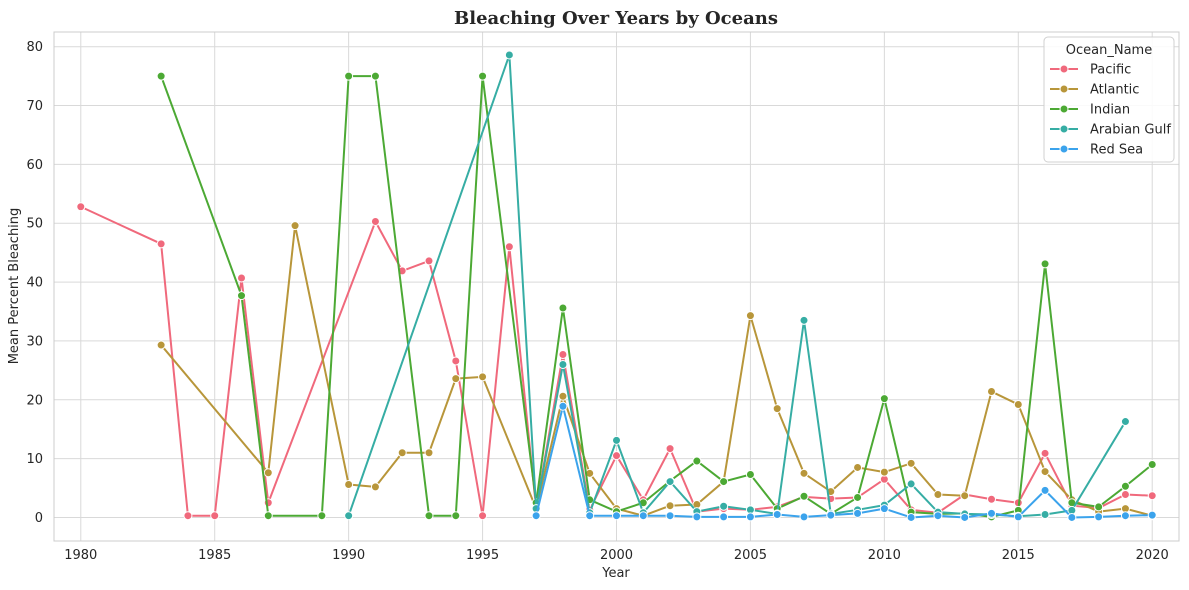  Describe the element at coordinates (34, 341) in the screenshot. I see `y-tick-label: 30` at that location.